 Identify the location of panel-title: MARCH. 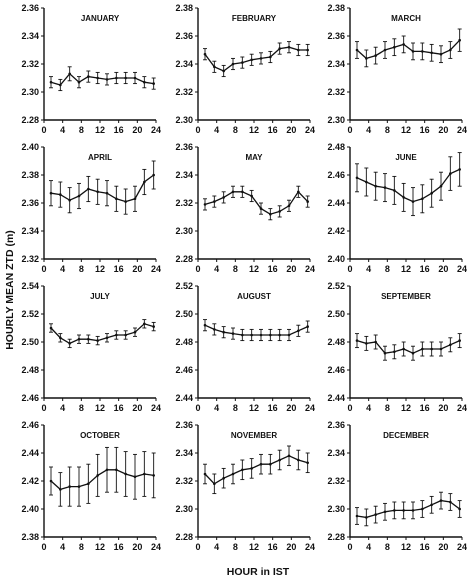
(406, 18).